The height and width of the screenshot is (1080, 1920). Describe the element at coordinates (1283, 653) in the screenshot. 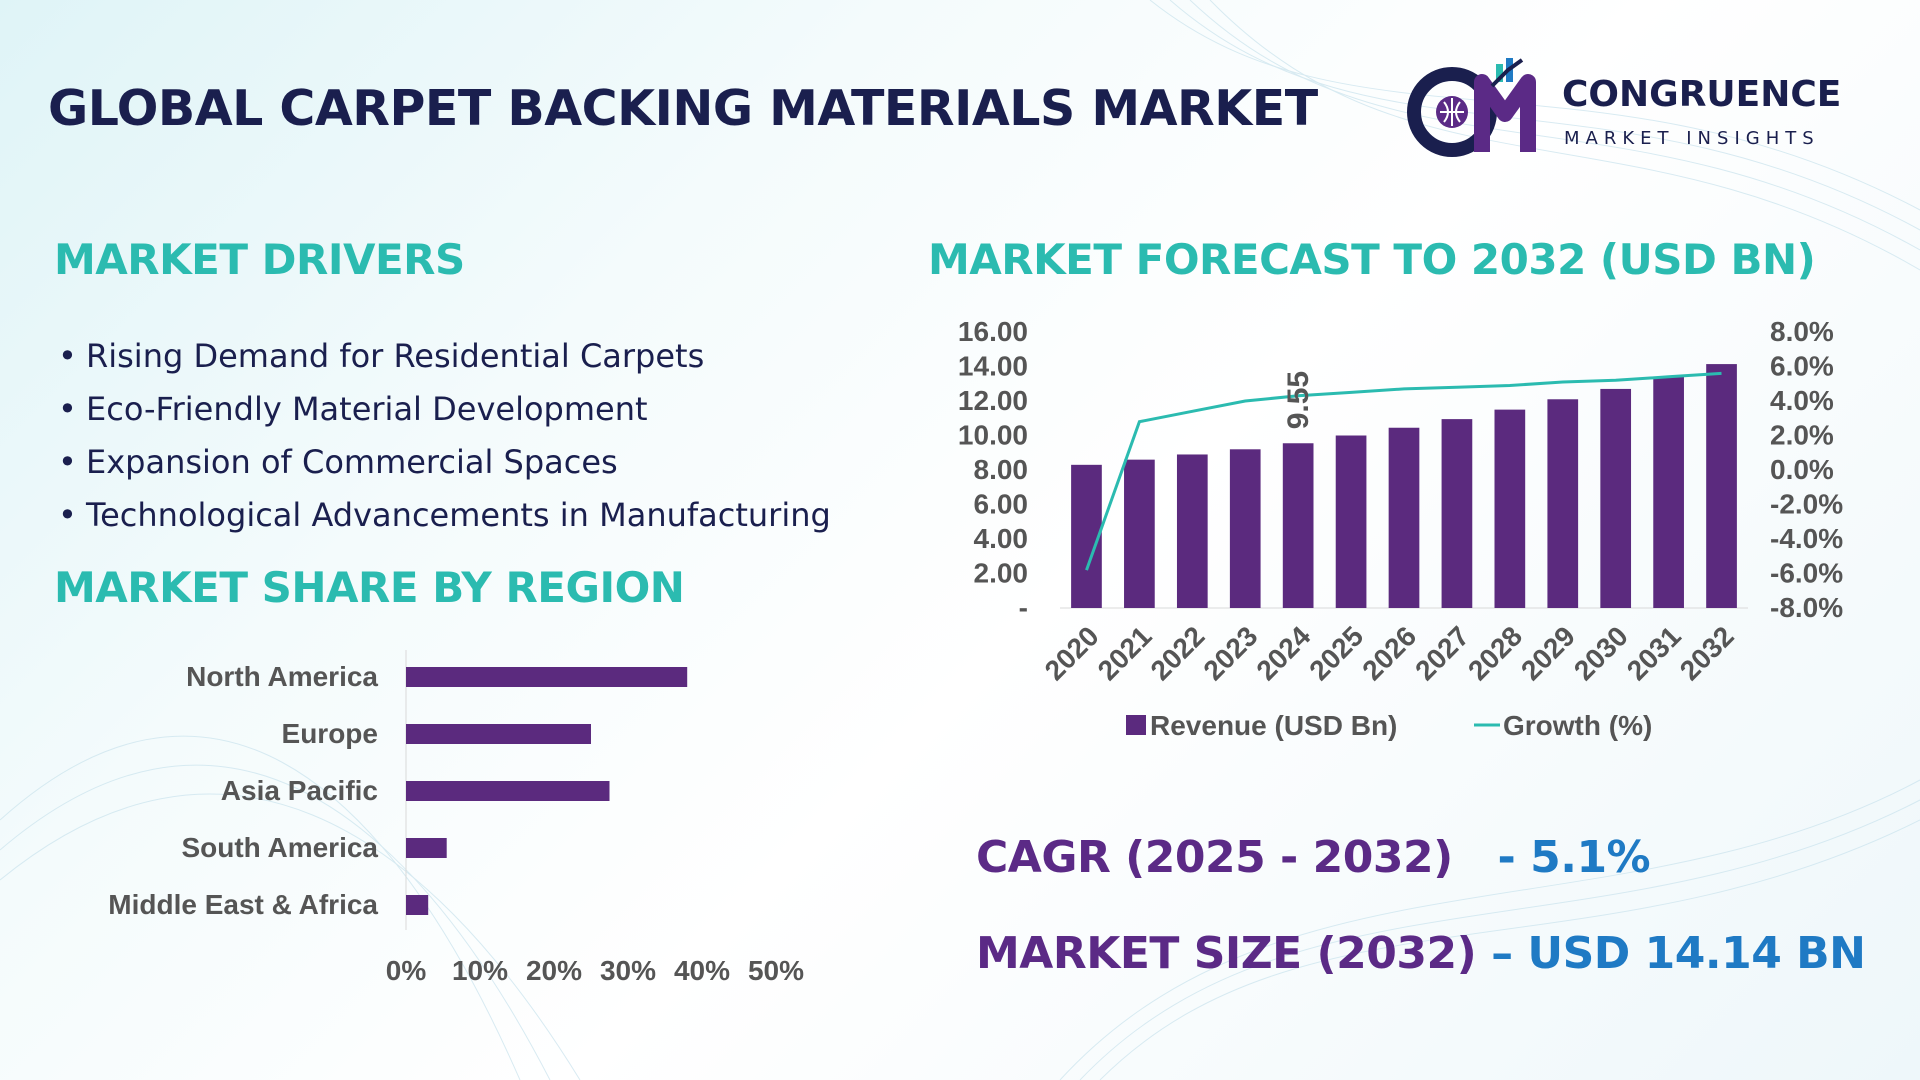

I see `forecast-year-label: 2024` at that location.